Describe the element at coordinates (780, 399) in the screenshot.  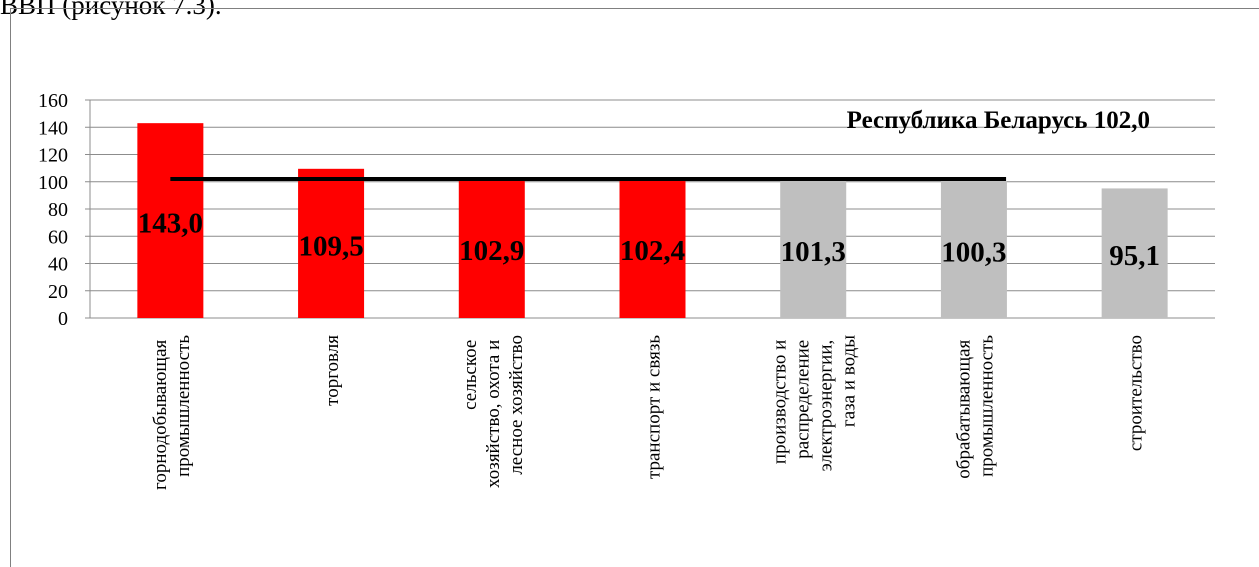
I see `x-tick-label-line: производство и` at that location.